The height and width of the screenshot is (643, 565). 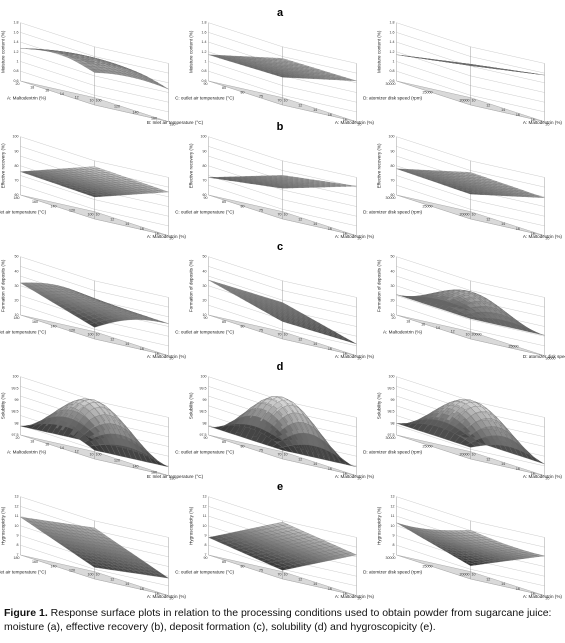 What do you see at coordinates (191, 165) in the screenshot?
I see `z-axis-label: Effective recovery (%)` at bounding box center [191, 165].